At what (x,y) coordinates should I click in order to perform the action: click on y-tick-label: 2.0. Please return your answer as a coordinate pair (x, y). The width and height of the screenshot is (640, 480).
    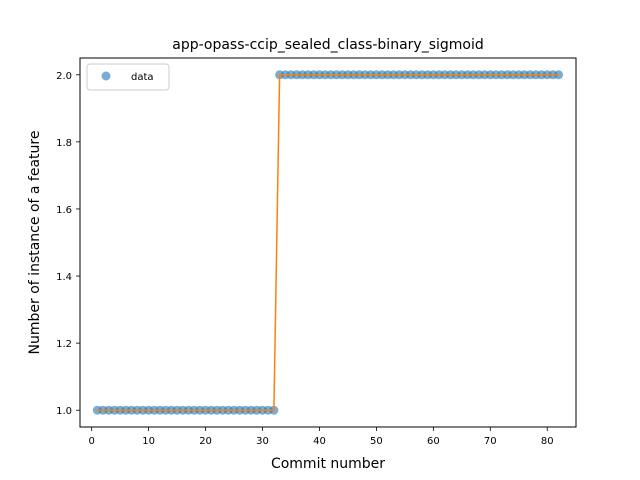
    Looking at the image, I should click on (64, 76).